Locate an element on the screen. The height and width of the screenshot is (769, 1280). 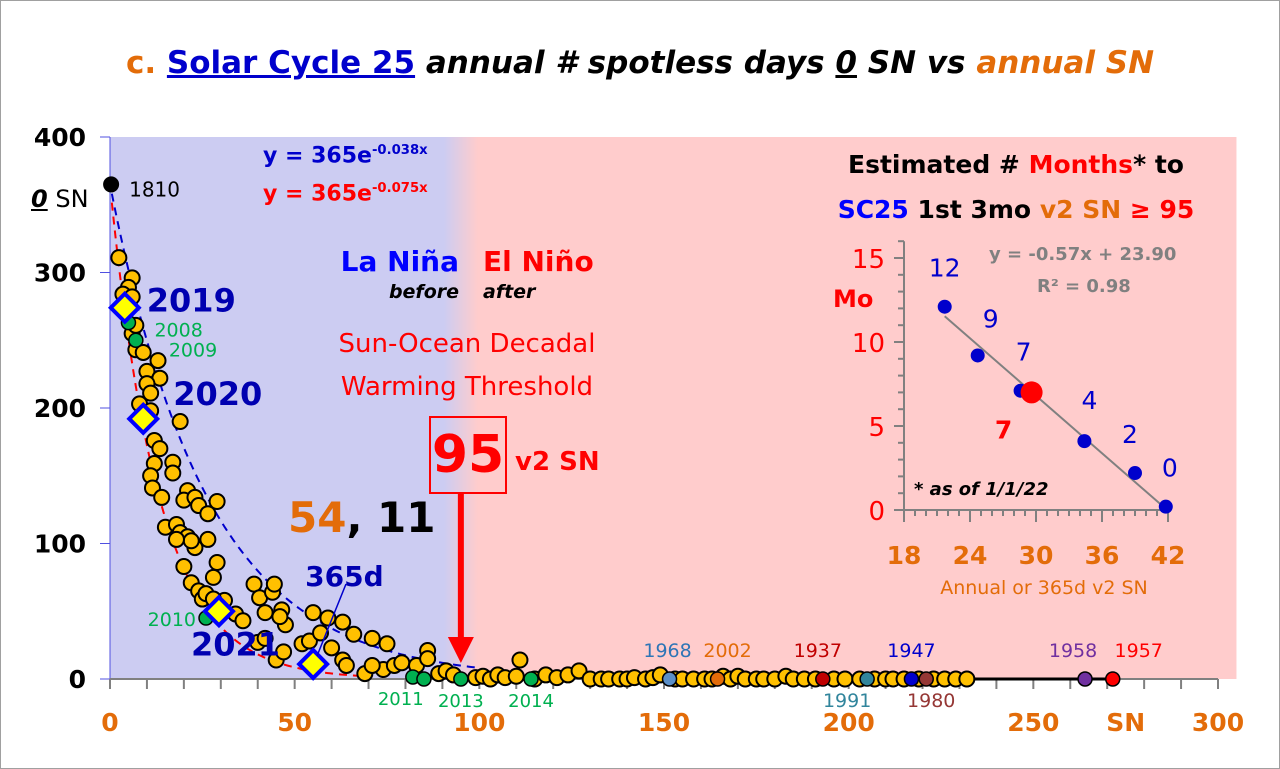
inset-x-tick-label: 24 is located at coordinates (970, 555).